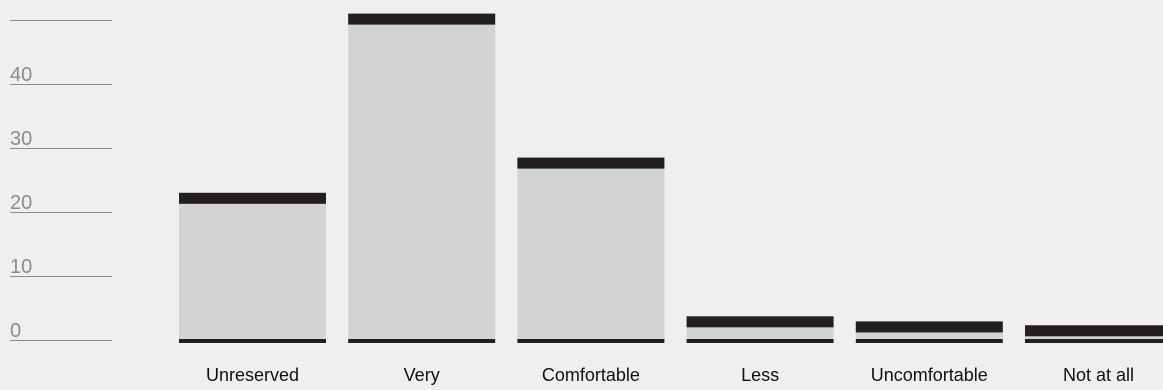 This screenshot has height=390, width=1163. I want to click on bar-cap-unreserved, so click(252, 198).